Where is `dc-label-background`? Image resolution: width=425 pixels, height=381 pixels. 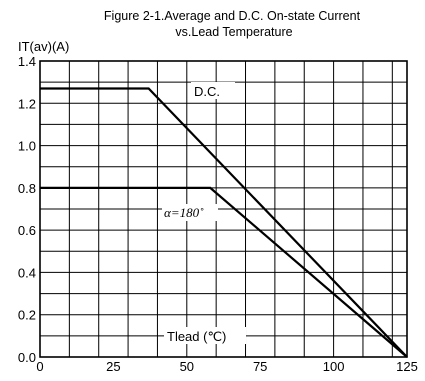 dc-label-background is located at coordinates (213, 90).